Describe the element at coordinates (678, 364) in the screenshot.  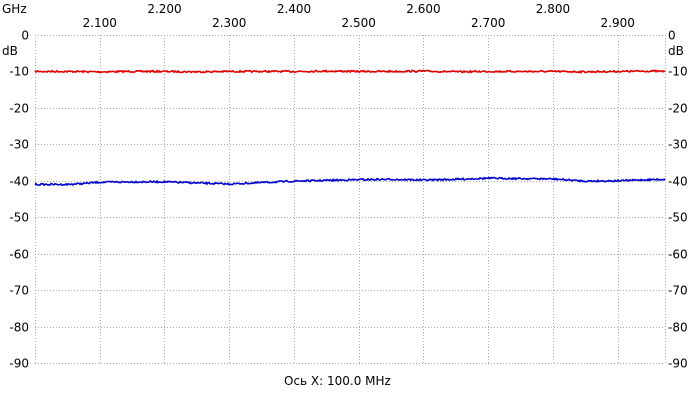
I see `y-tick-label-right: -90` at that location.